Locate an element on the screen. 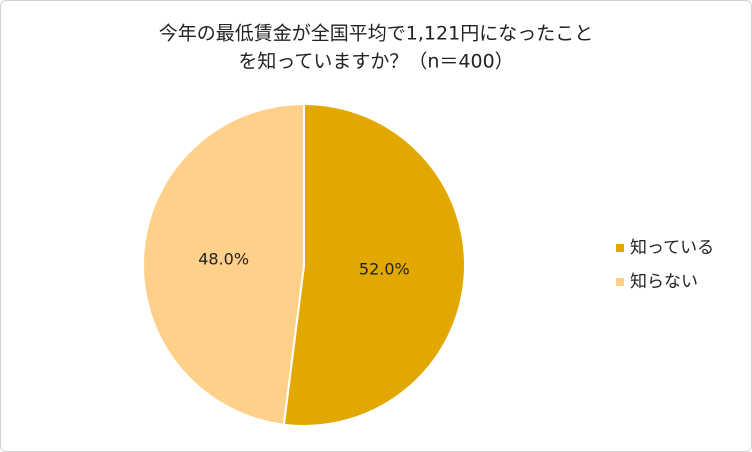 This screenshot has height=452, width=752. data-label: 48.0% is located at coordinates (223, 258).